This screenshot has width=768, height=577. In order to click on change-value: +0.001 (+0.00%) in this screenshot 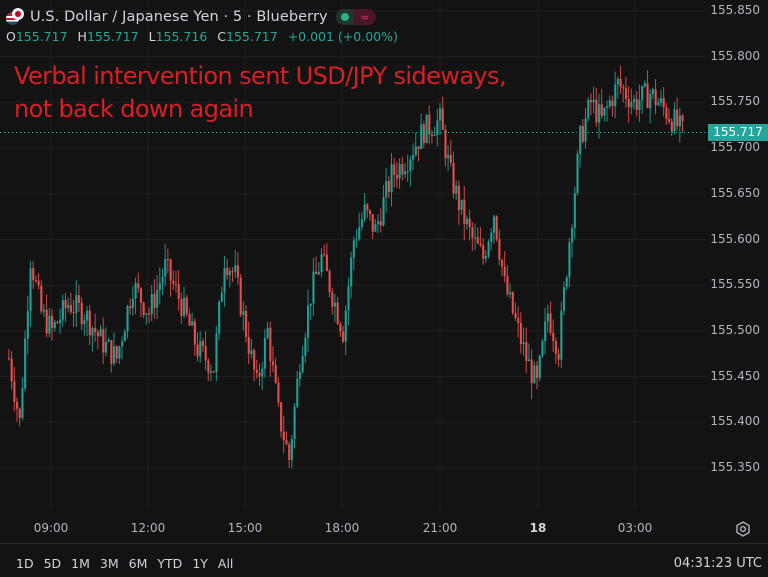, I will do `click(342, 36)`.